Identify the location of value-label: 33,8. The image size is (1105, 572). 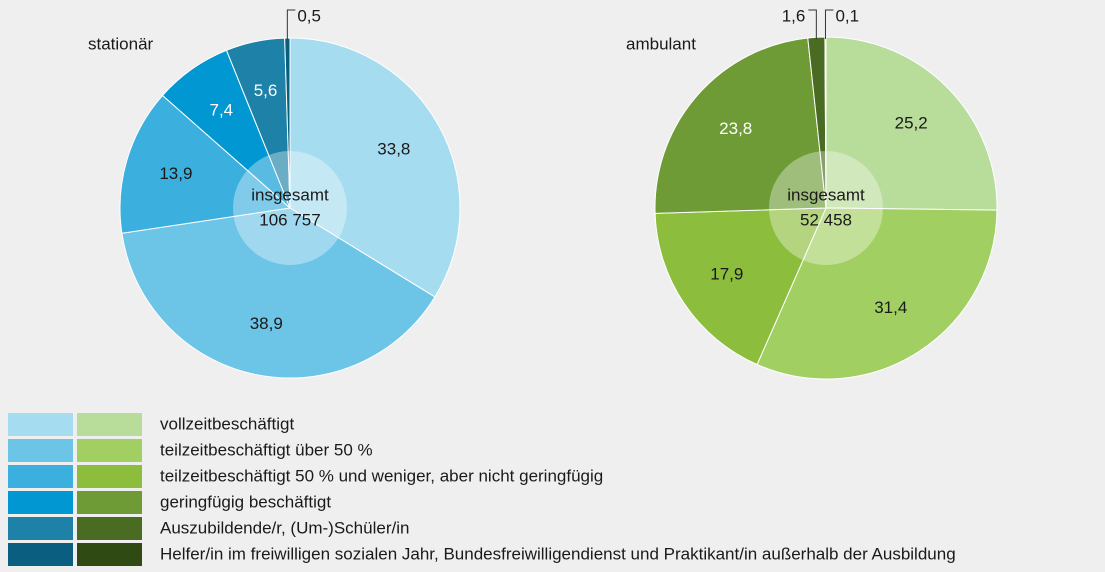
(393, 148).